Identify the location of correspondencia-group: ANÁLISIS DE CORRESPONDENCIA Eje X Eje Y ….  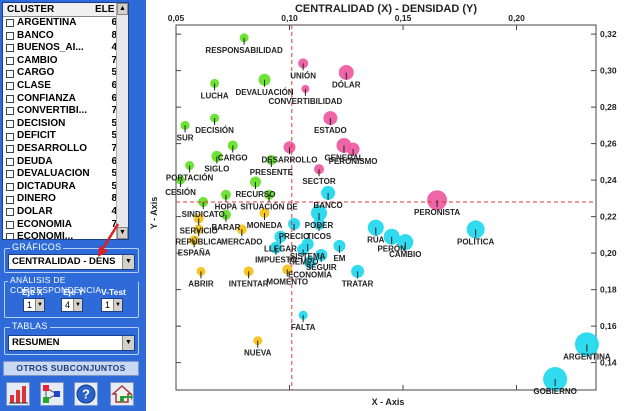
(71, 296).